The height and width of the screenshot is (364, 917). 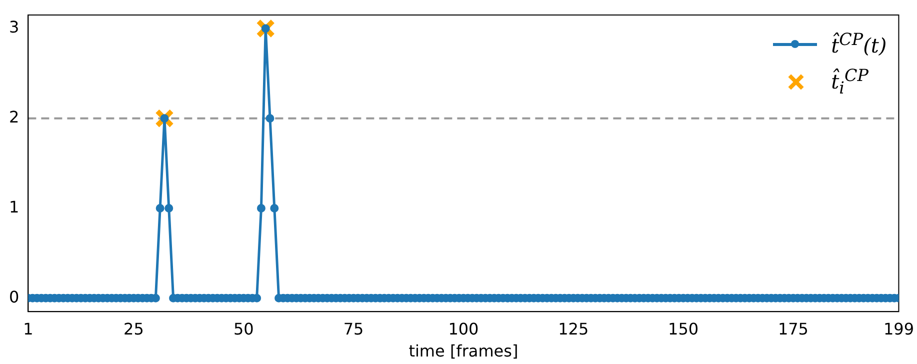 I want to click on x-tick-label: 199, so click(x=898, y=328).